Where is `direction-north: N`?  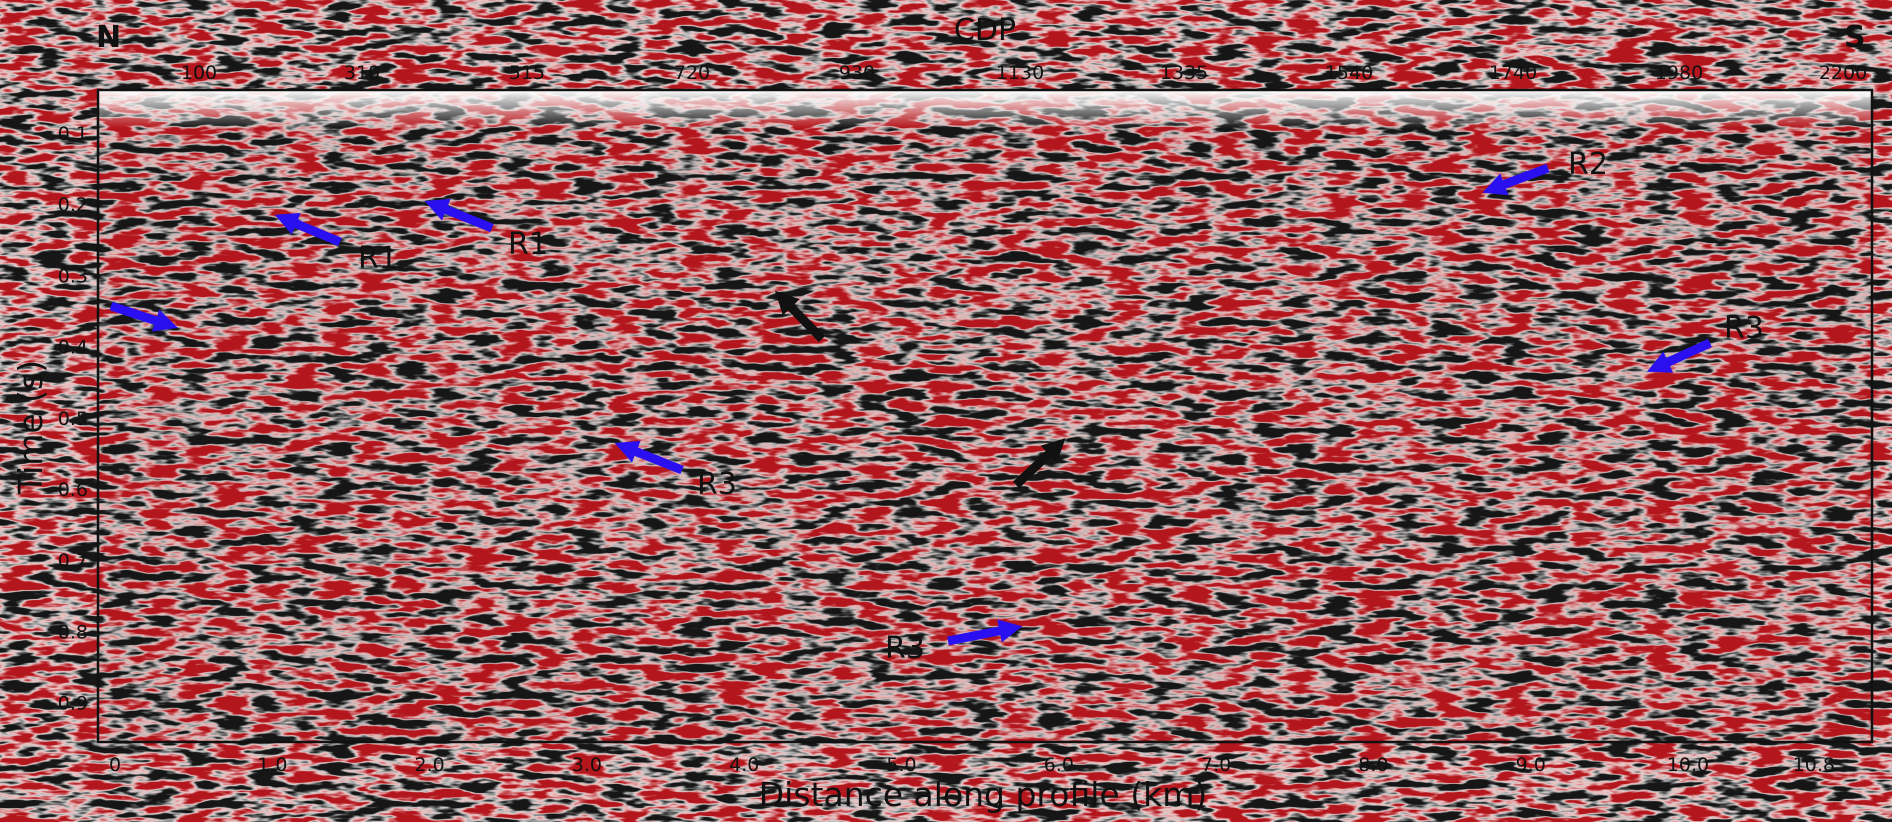
direction-north: N is located at coordinates (108, 37).